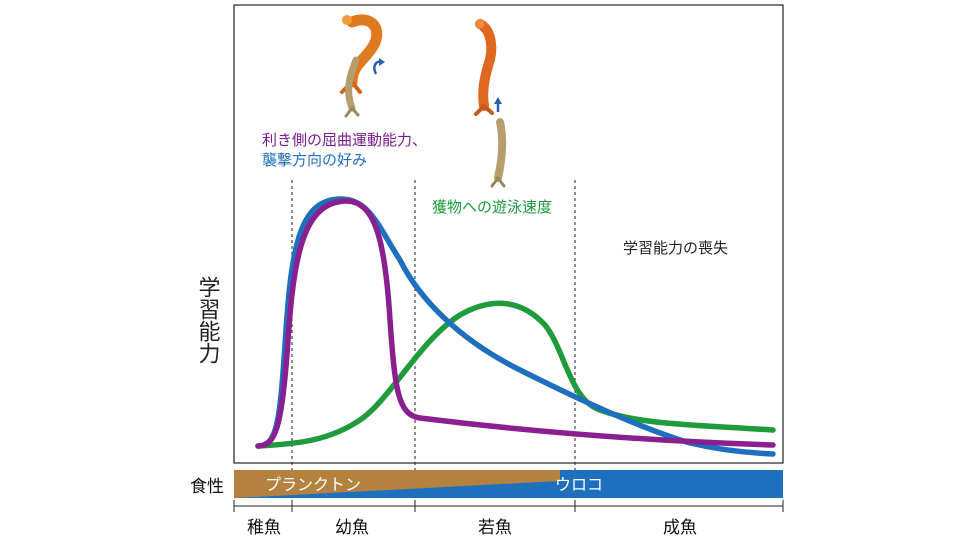 This screenshot has height=551, width=980. I want to click on stage-label-fry: 稚魚, so click(264, 528).